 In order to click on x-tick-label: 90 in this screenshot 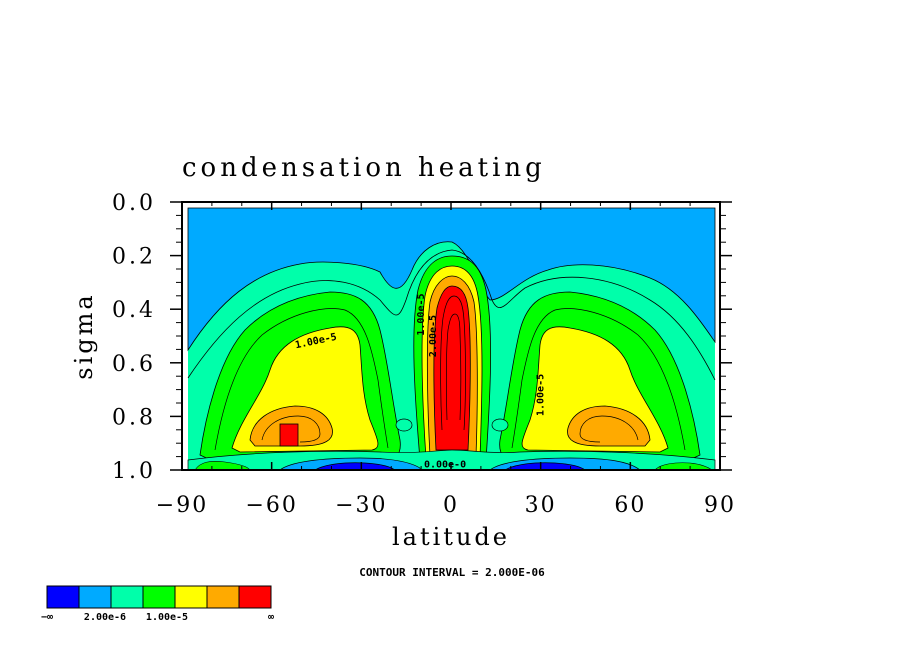, I will do `click(720, 505)`.